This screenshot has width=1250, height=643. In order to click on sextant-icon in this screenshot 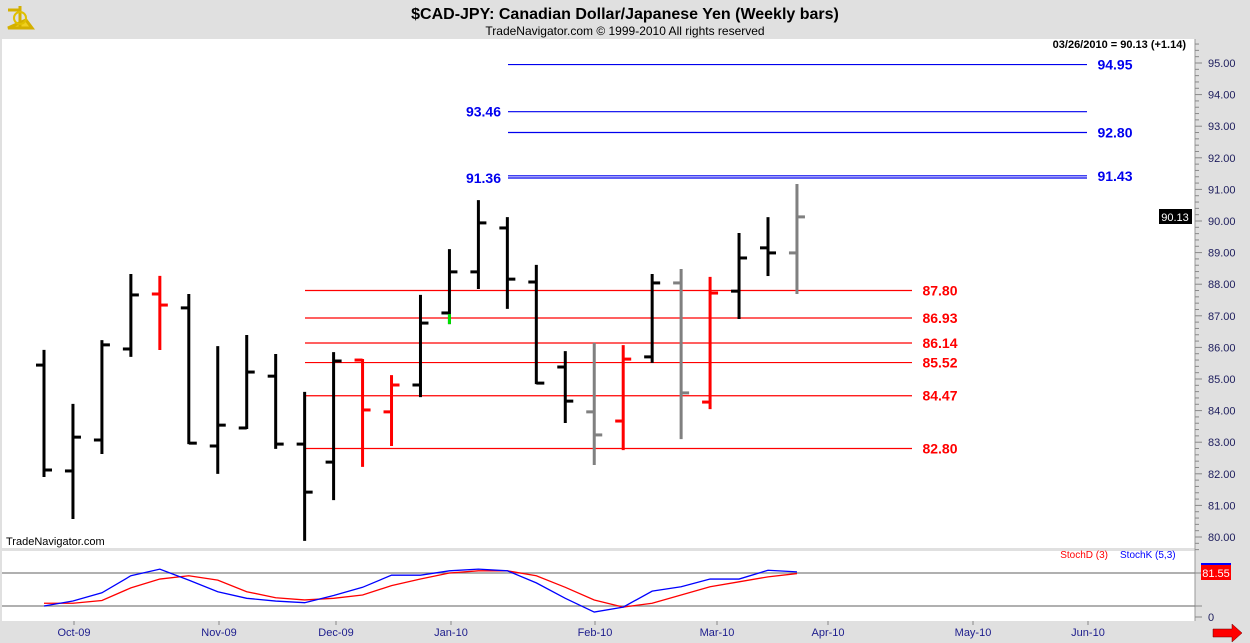, I will do `click(21, 18)`.